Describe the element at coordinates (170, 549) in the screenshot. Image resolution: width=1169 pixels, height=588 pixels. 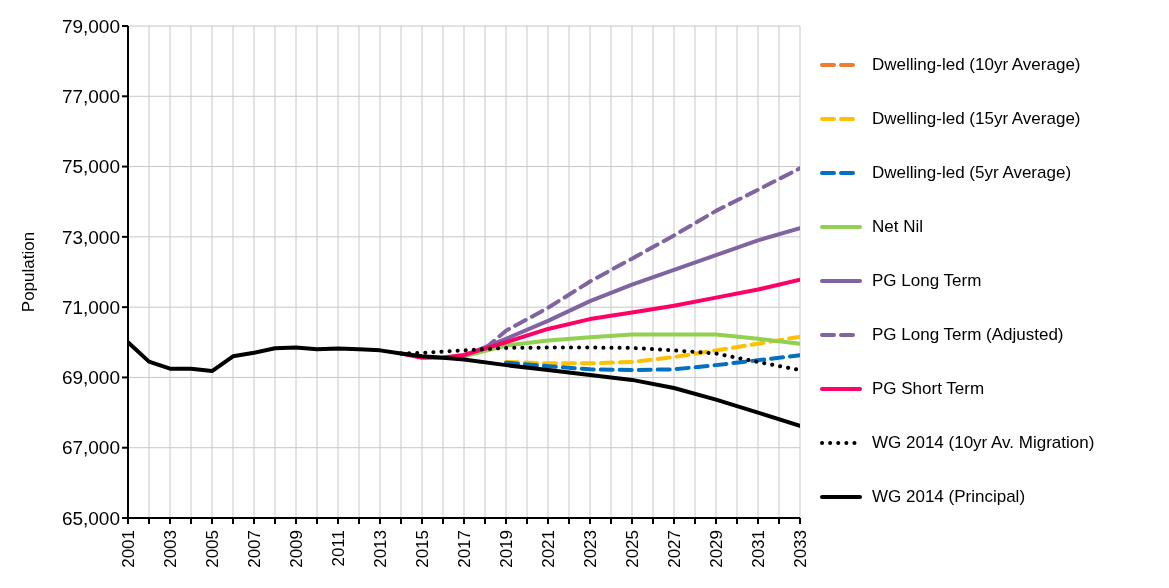
I see `x-tick-label: 2003` at that location.